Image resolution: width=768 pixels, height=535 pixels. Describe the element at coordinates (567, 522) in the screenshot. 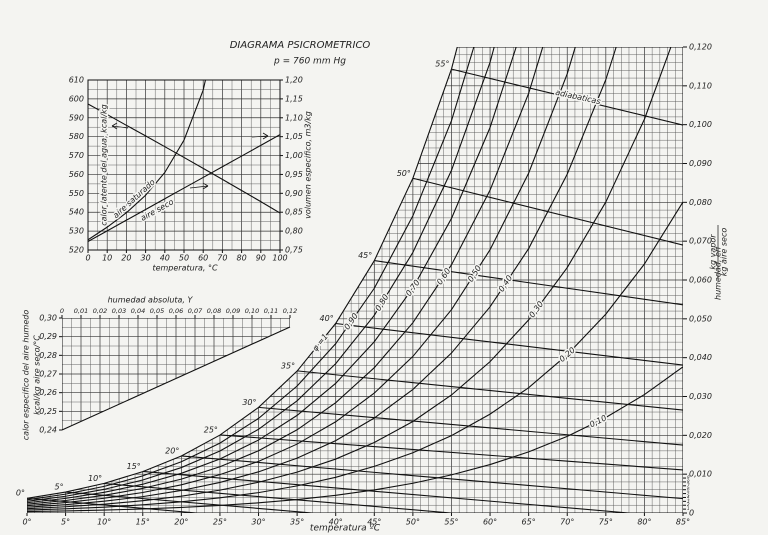

I see `x-tick-label: 70°` at that location.